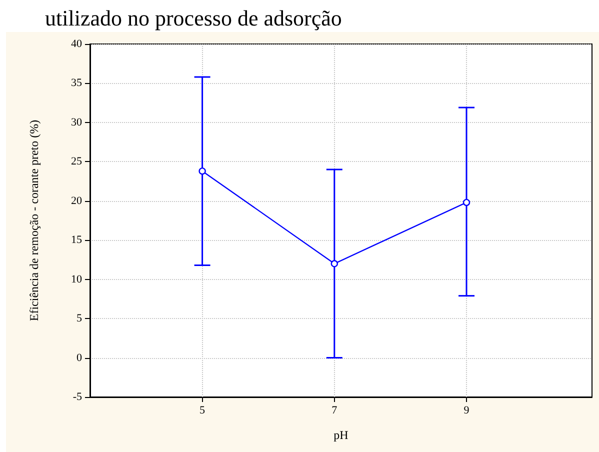  Describe the element at coordinates (76, 83) in the screenshot. I see `y-tick-label: 35` at that location.